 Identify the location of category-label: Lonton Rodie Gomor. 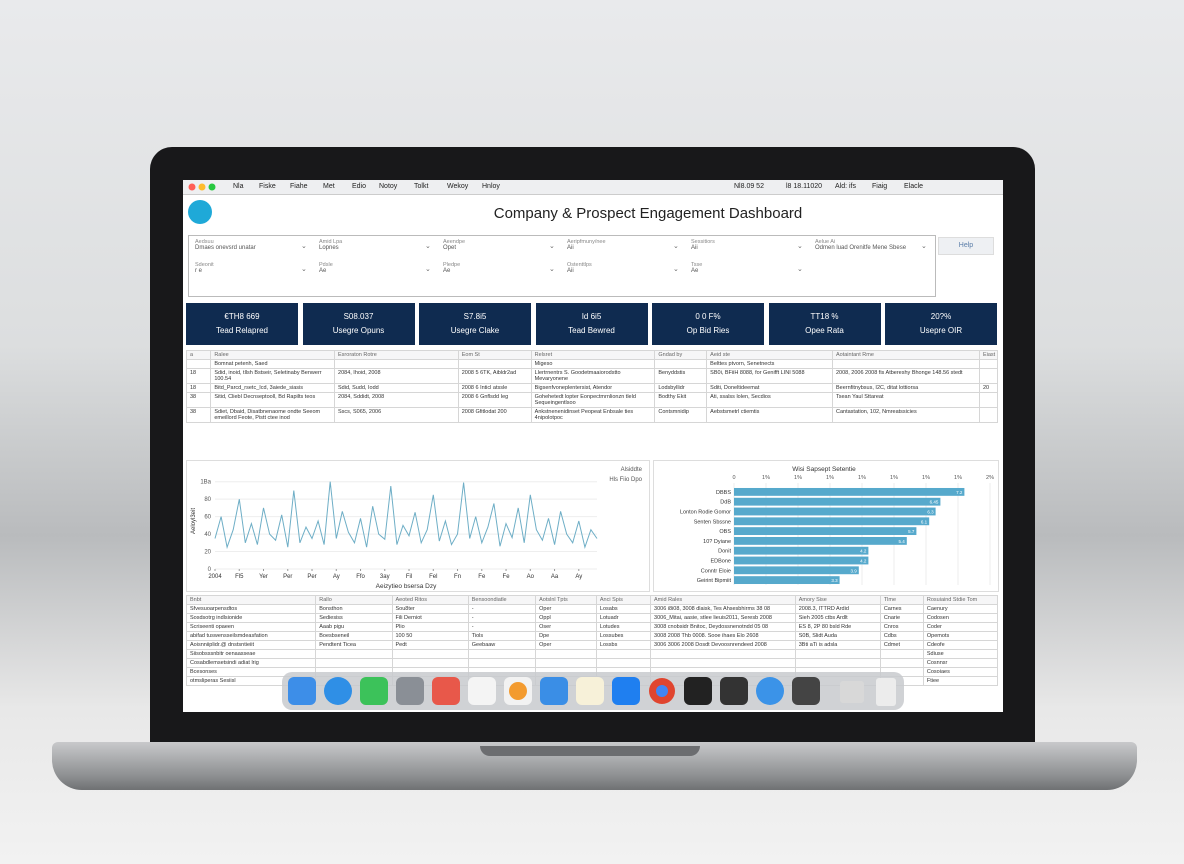
(705, 513).